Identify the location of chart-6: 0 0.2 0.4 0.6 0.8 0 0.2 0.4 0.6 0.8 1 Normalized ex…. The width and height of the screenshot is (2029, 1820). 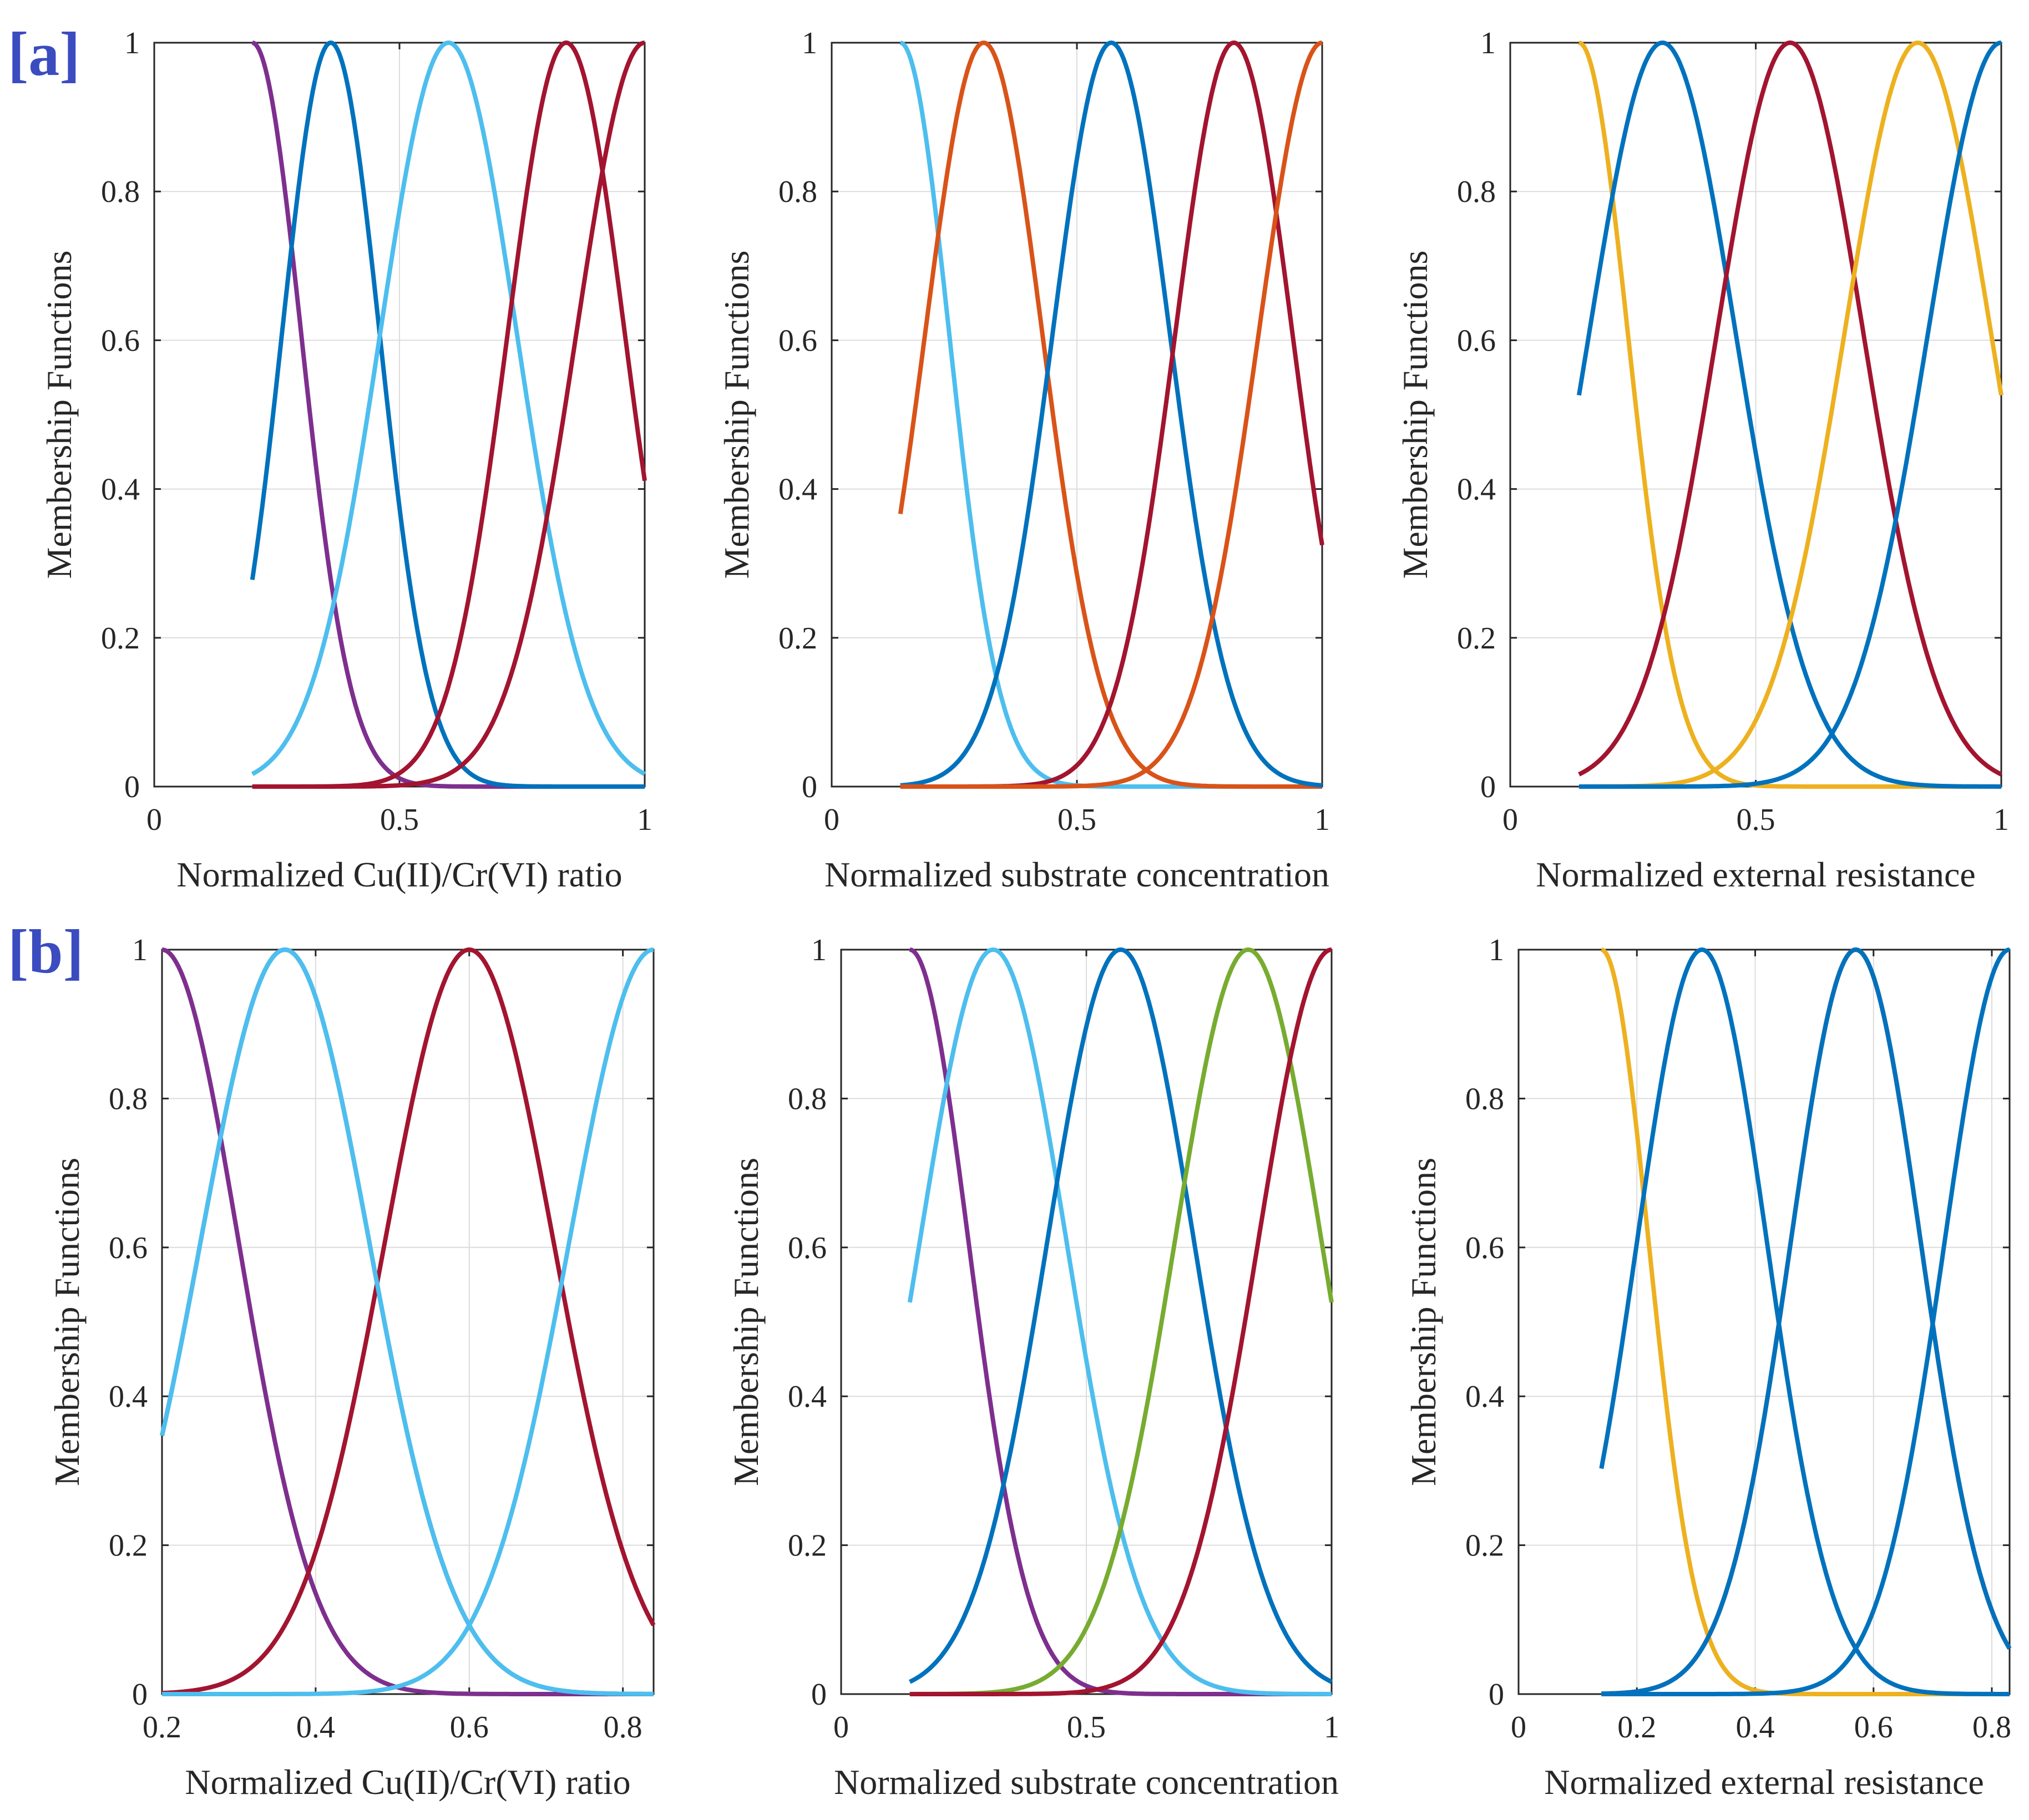
(1708, 1367).